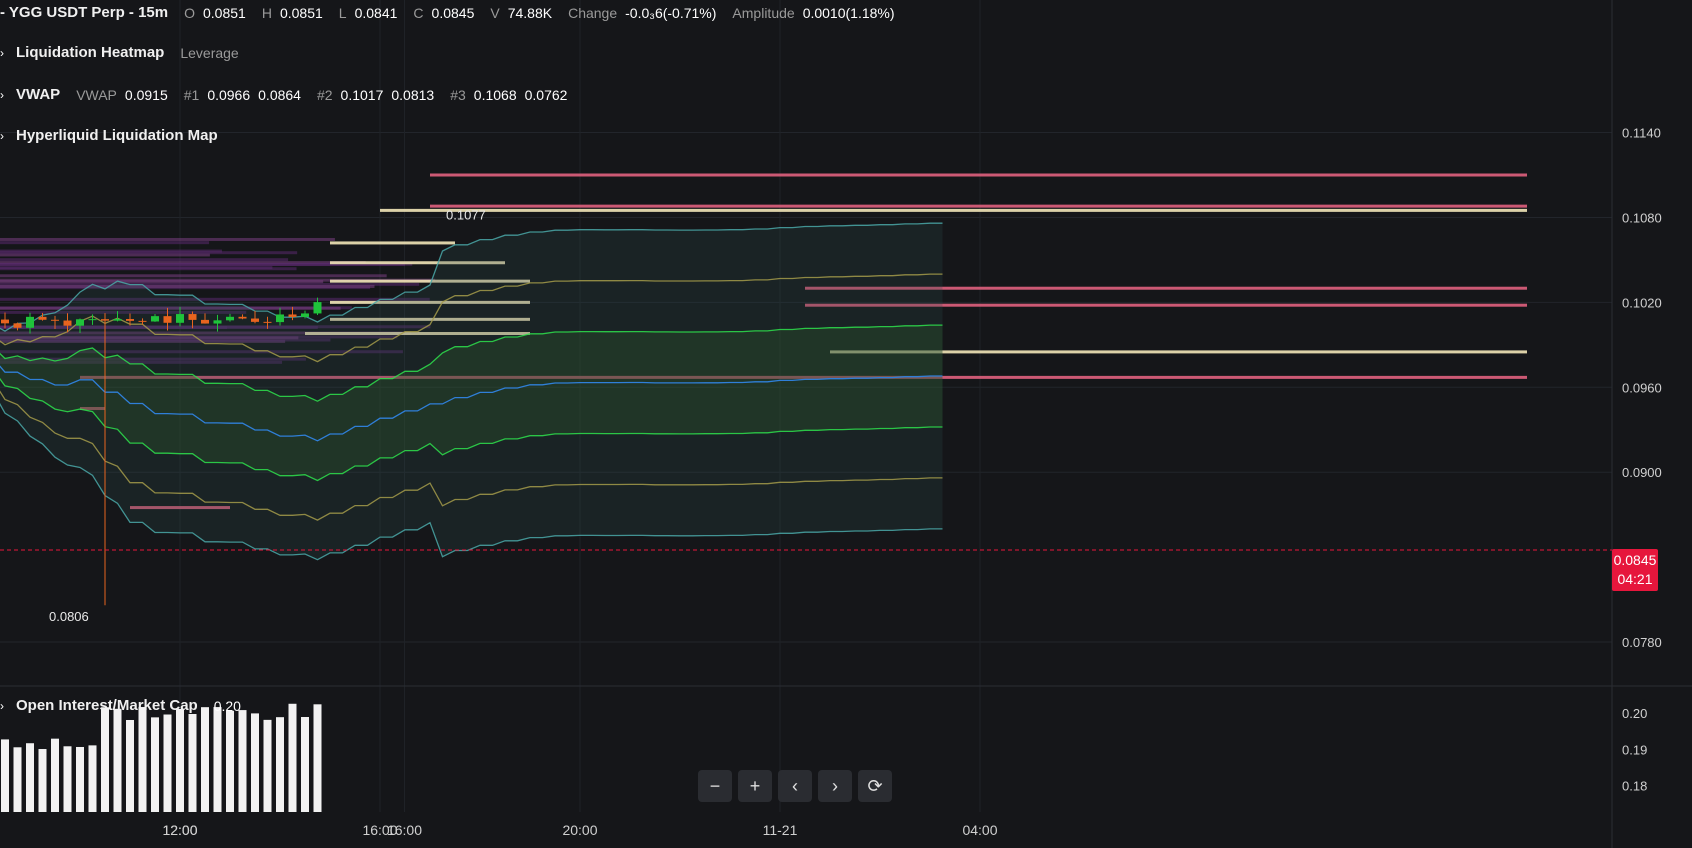  Describe the element at coordinates (593, 12) in the screenshot. I see `change-label: Change` at that location.